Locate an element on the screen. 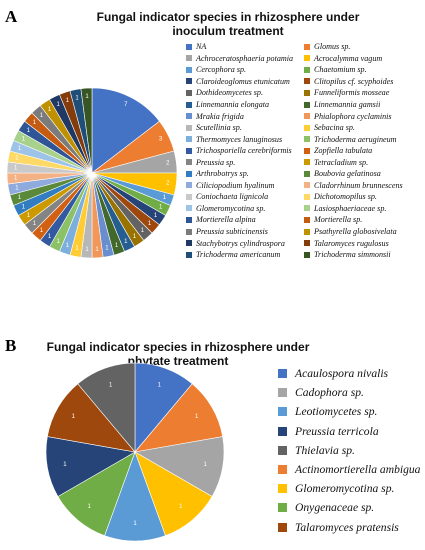 The height and width of the screenshot is (550, 425). legend-item-mrakia-frigida: Mrakia frigida is located at coordinates (245, 116).